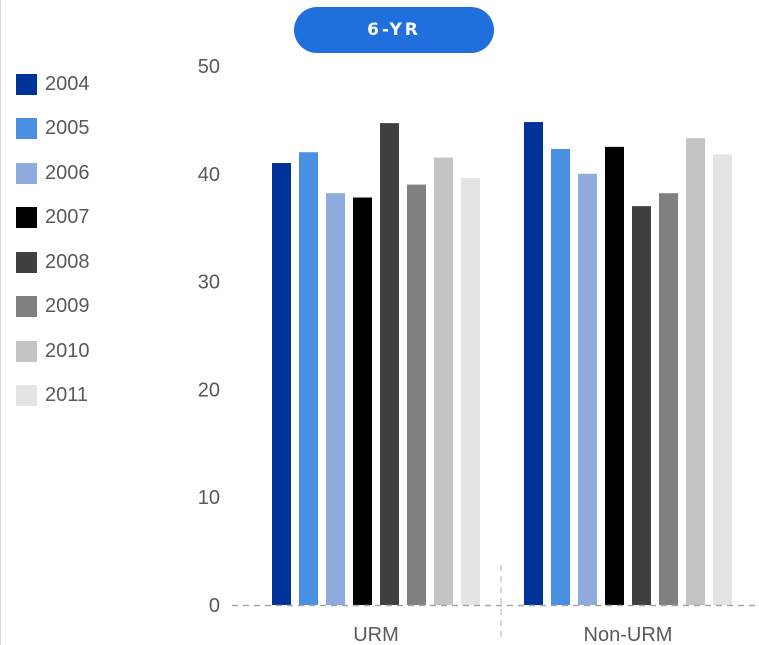 This screenshot has width=759, height=645. Describe the element at coordinates (67, 83) in the screenshot. I see `legend-label: 2004` at that location.